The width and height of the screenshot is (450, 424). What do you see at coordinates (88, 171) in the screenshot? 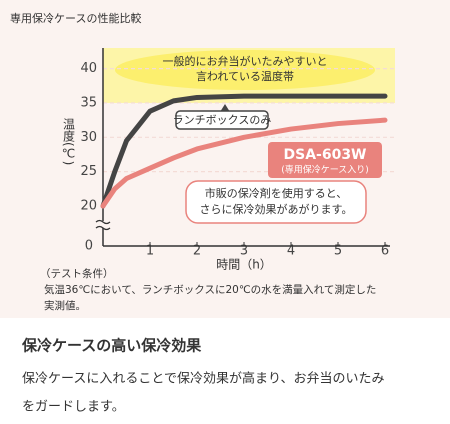
I see `y-tick-label: 25` at bounding box center [88, 171].